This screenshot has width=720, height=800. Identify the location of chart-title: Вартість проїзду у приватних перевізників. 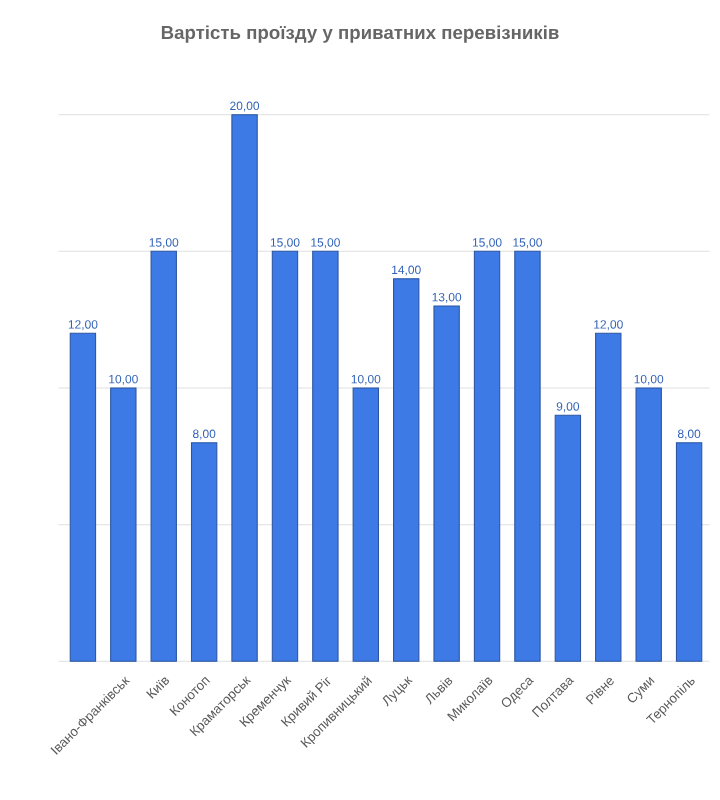
(360, 34).